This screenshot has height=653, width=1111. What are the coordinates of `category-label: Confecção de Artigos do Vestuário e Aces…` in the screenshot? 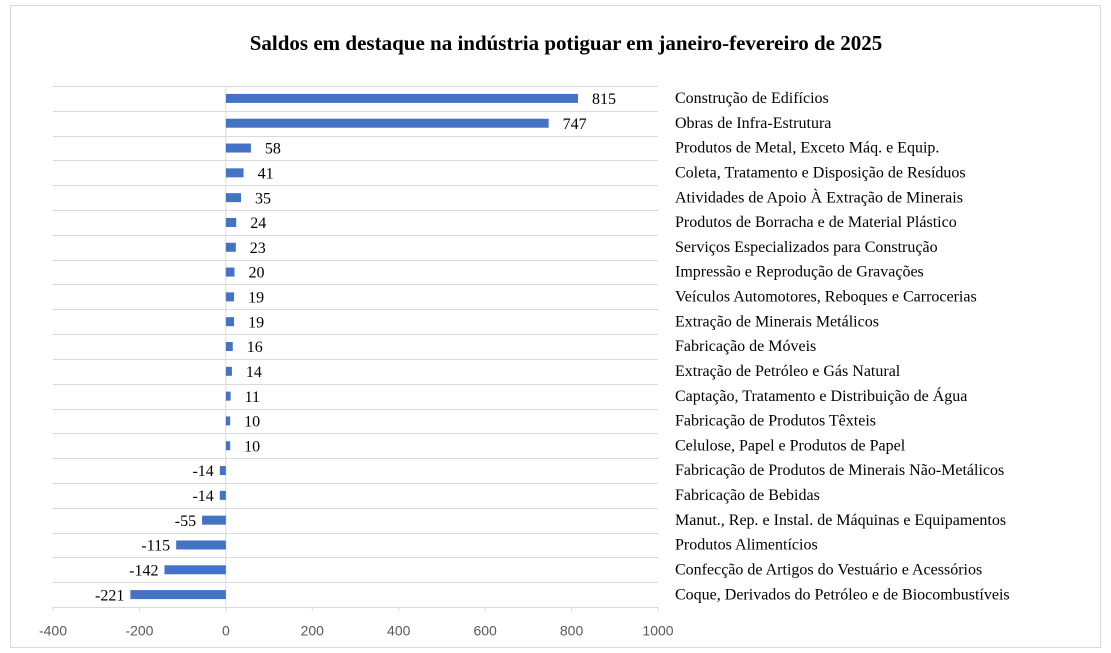 It's located at (828, 569).